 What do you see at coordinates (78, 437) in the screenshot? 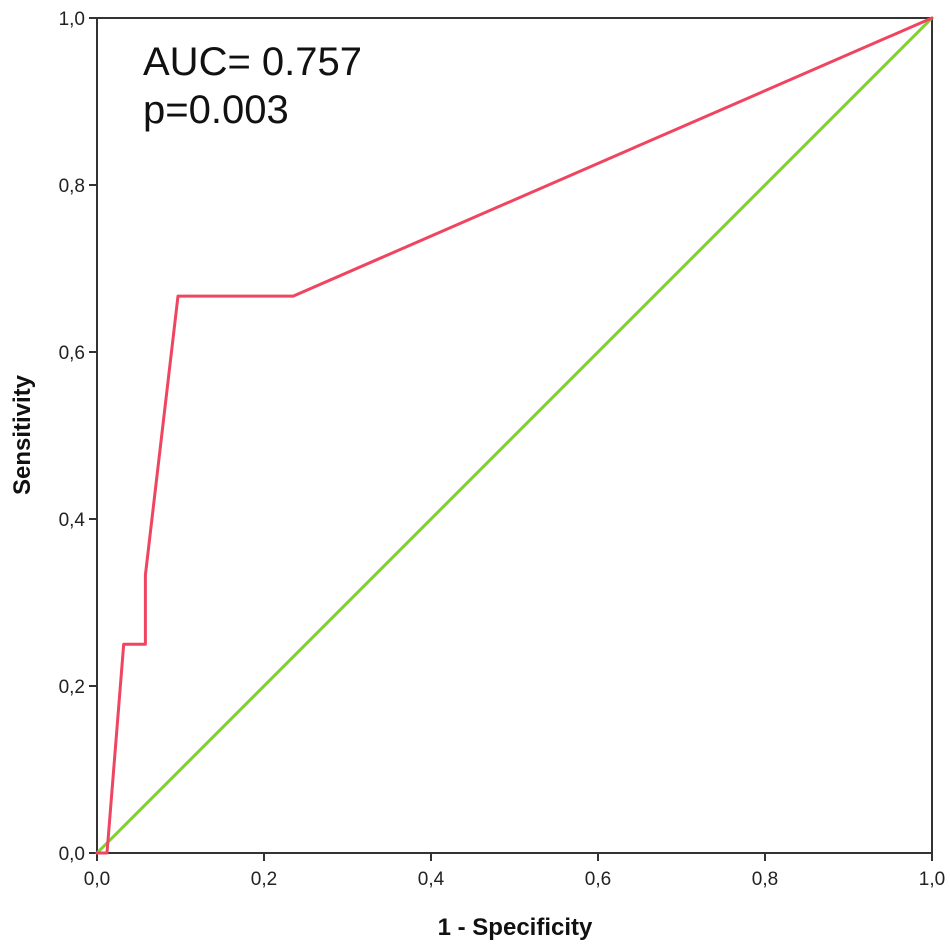
I see `y-axis-ticks: 0,0 0,2 0,4 0,6 0,8 1,0` at bounding box center [78, 437].